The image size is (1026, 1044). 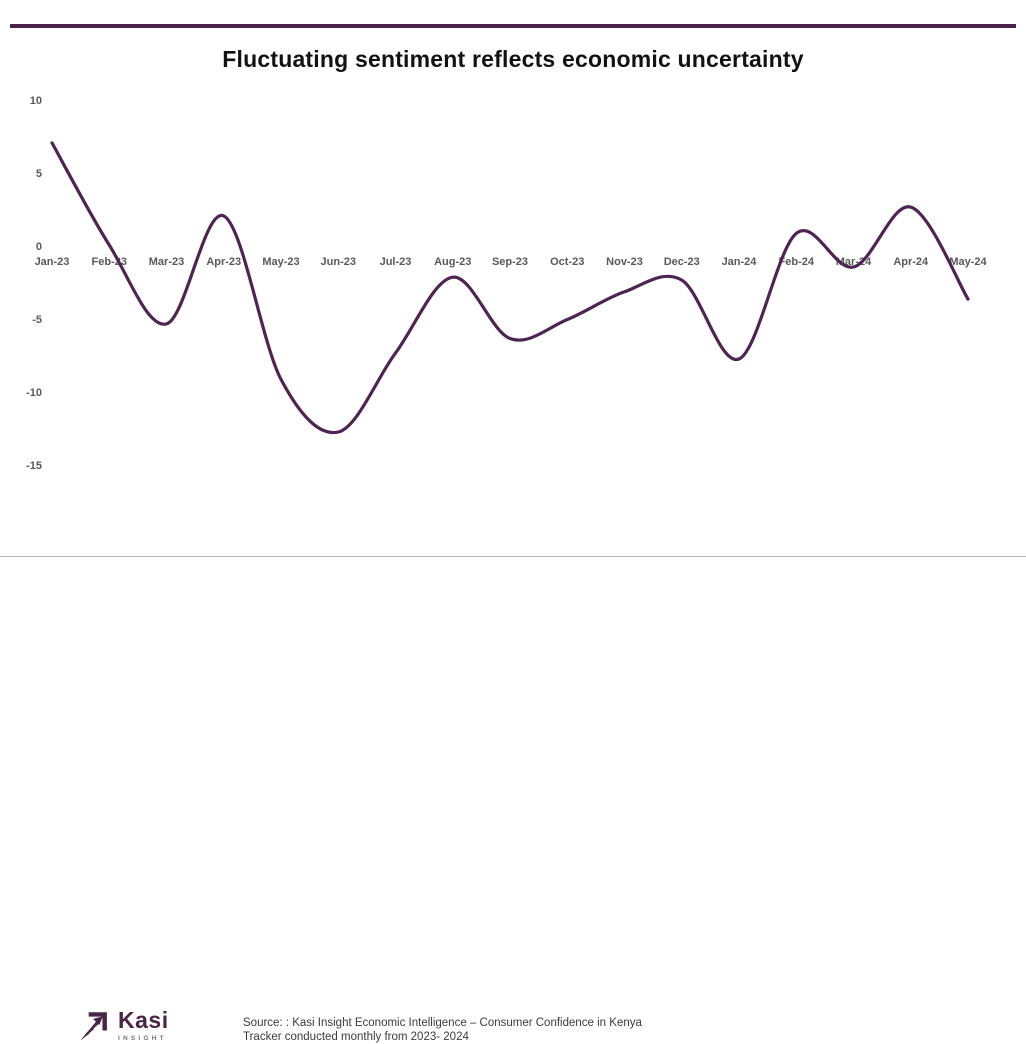 I want to click on x-axis-tick: May-23, so click(x=281, y=262).